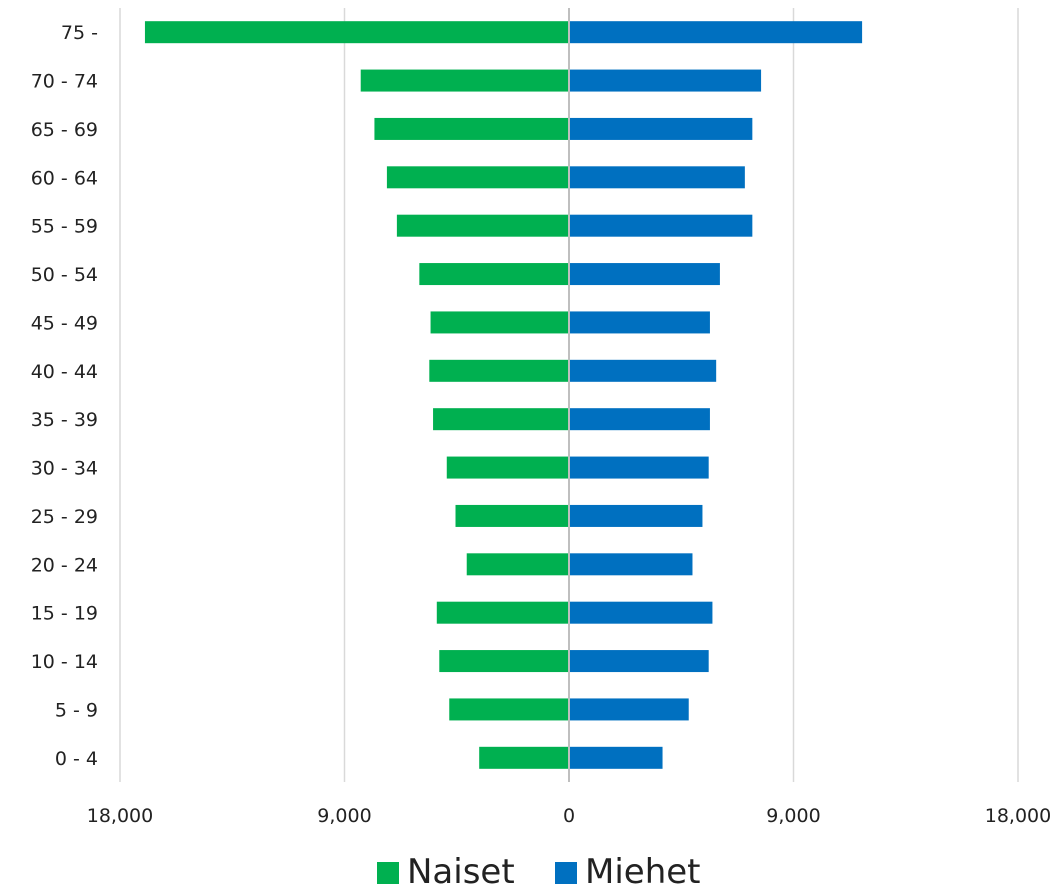  What do you see at coordinates (64, 565) in the screenshot?
I see `category-label: 20 - 24` at bounding box center [64, 565].